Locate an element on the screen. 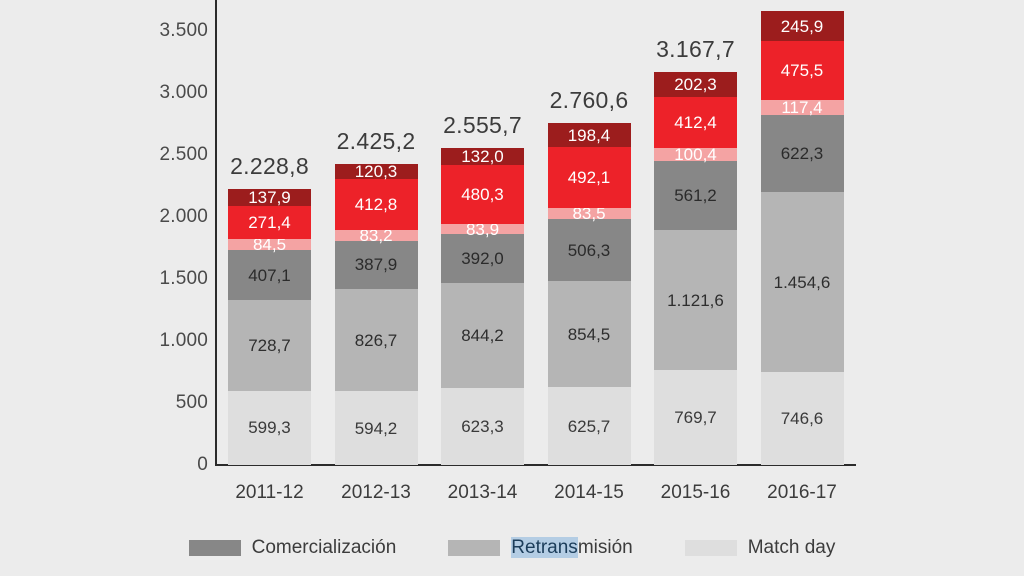 This screenshot has width=1024, height=576. bar-segment-2012-13-6: 120,3 is located at coordinates (376, 172).